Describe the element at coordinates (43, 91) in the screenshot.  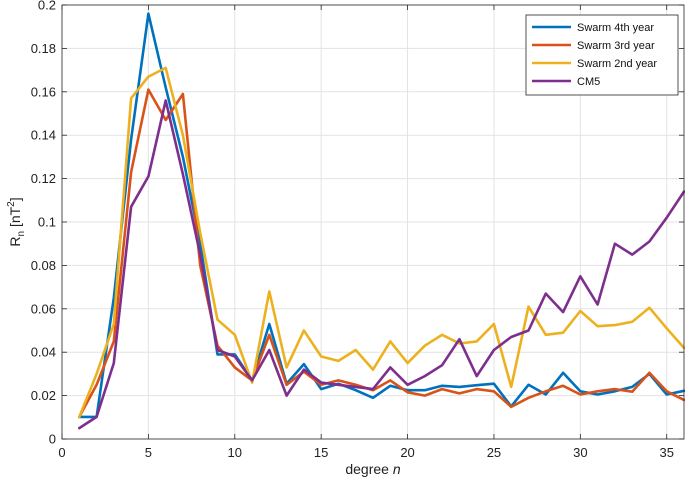
I see `y-tick-label: 0.16` at that location.